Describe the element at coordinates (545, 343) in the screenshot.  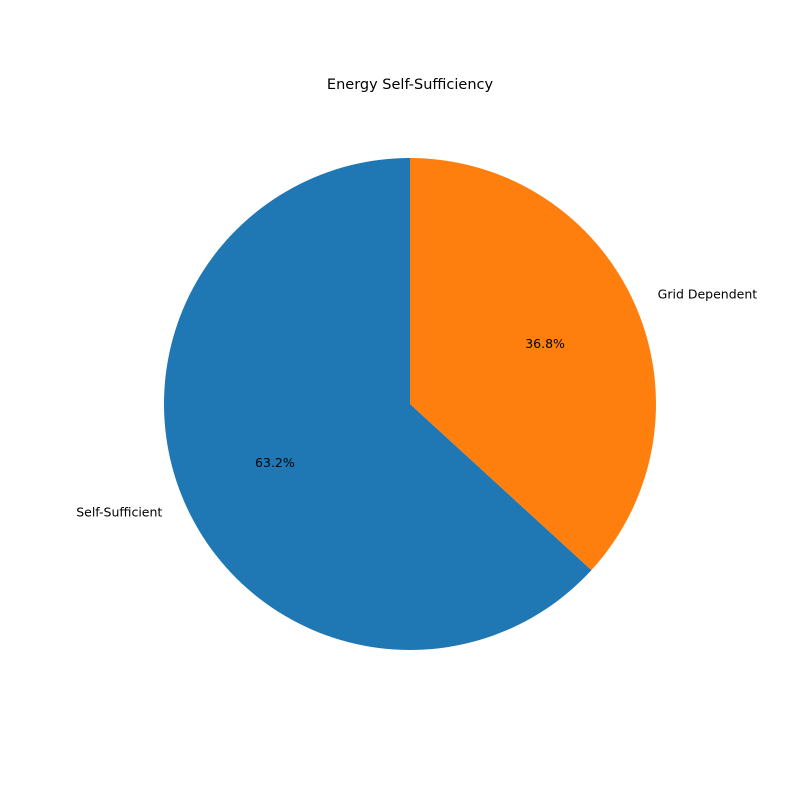
I see `percent-label-grid-dependent: 36.8%` at that location.